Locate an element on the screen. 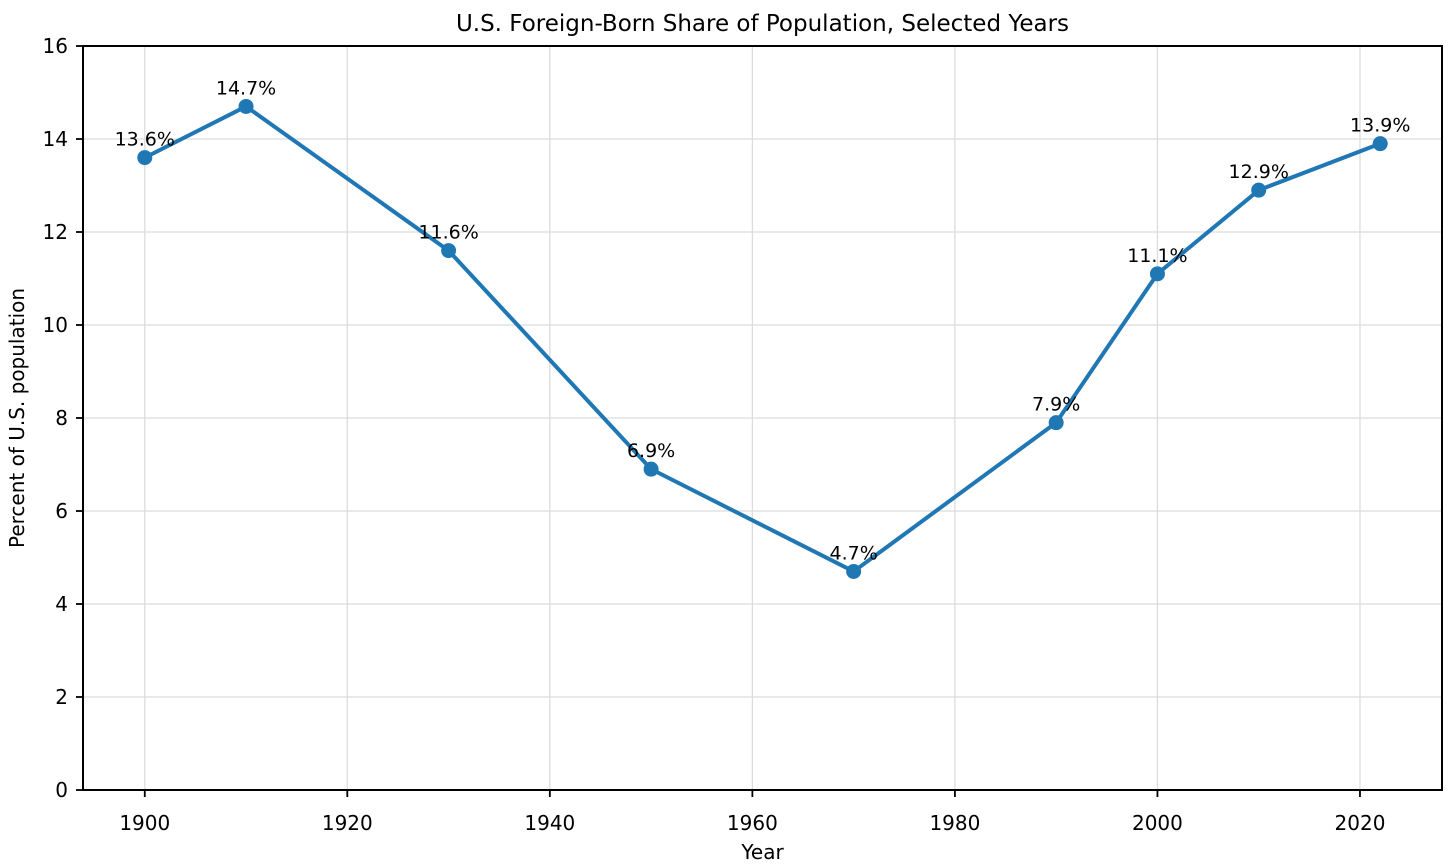 Image resolution: width=1456 pixels, height=866 pixels. y-tick-label: 16 is located at coordinates (55, 46).